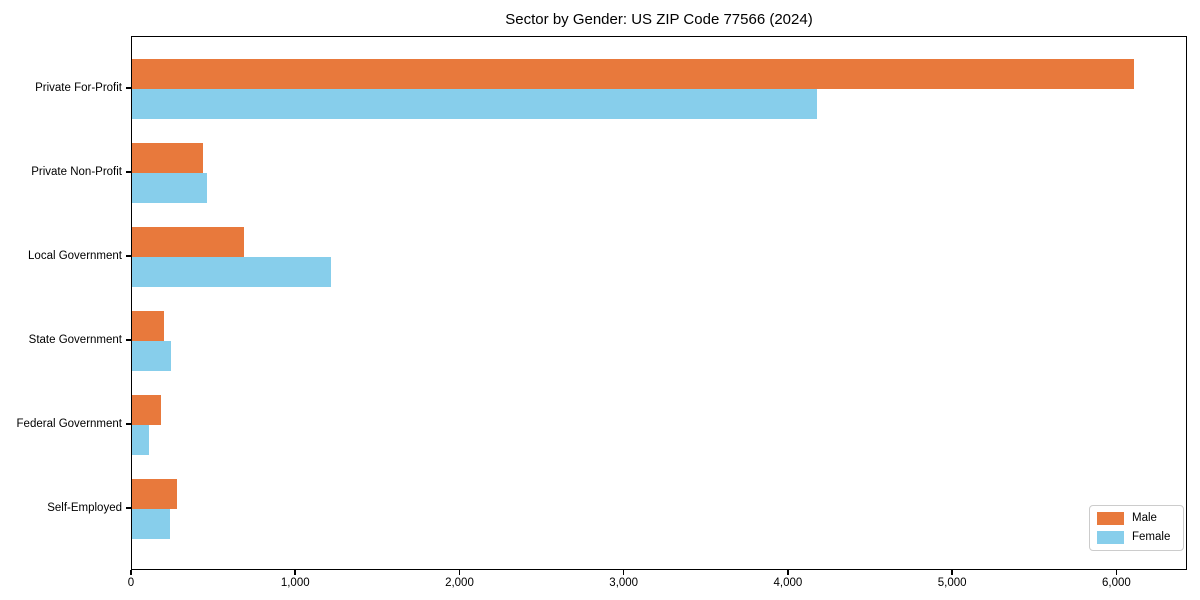  What do you see at coordinates (624, 583) in the screenshot?
I see `xtick-label: 3,000` at bounding box center [624, 583].